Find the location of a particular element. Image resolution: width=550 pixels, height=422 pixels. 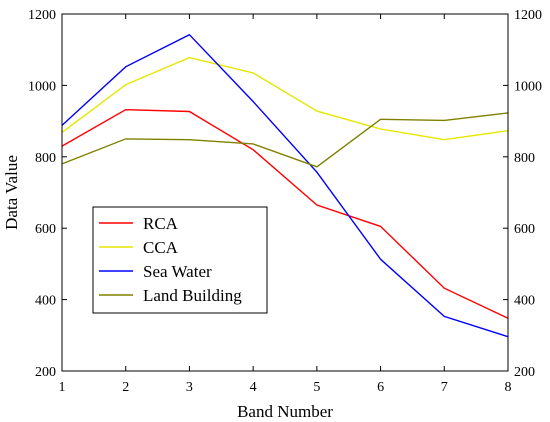

y-tick-label-right: 200 is located at coordinates (524, 372).